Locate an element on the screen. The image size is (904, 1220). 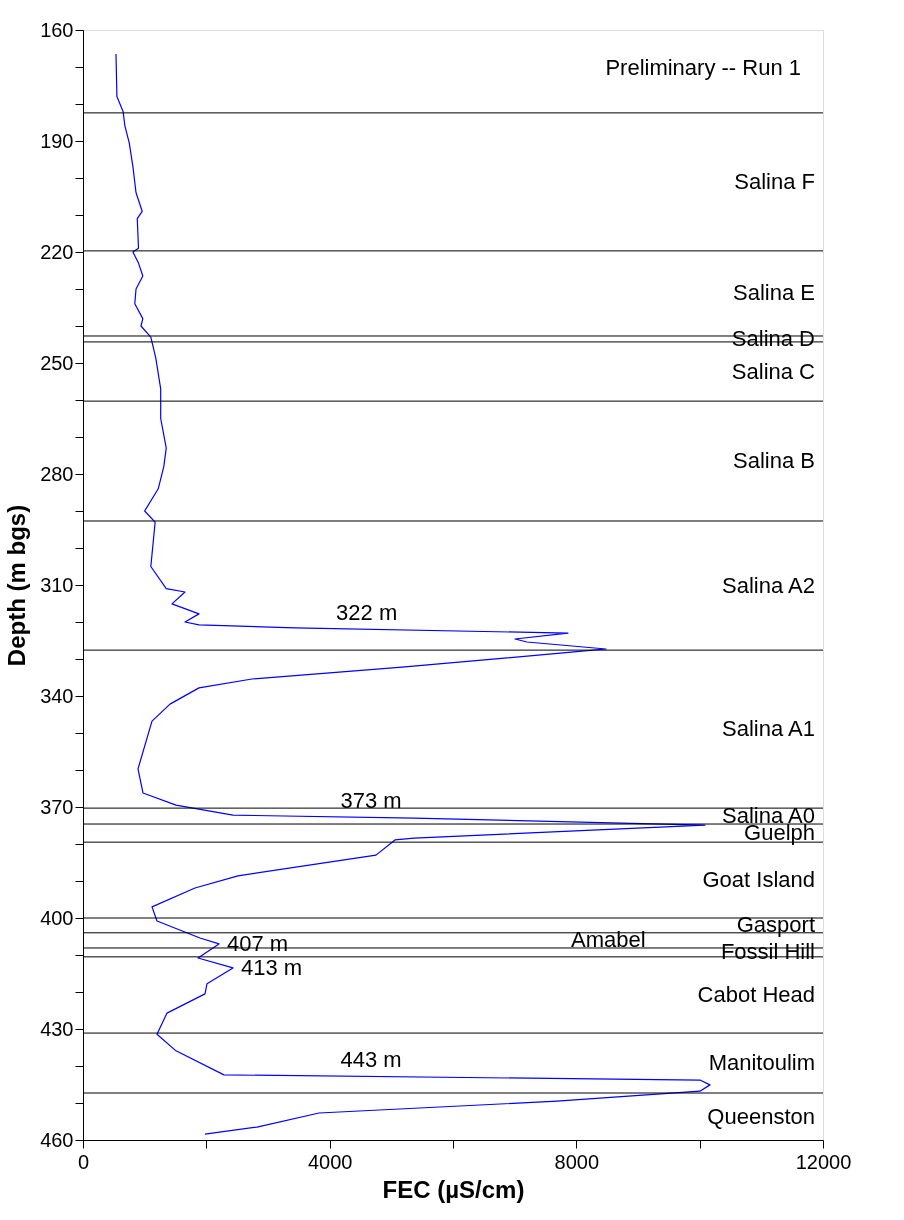
y-tick-label: 190 is located at coordinates (57, 140).